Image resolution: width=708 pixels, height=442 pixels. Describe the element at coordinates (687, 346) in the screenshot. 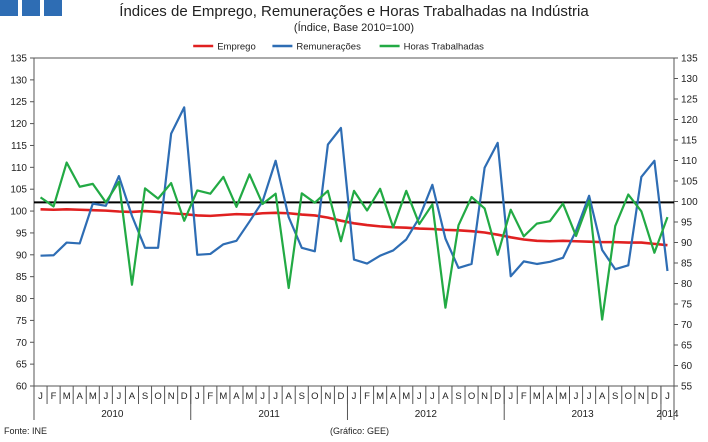

I see `y-right-tick-label: 65` at that location.